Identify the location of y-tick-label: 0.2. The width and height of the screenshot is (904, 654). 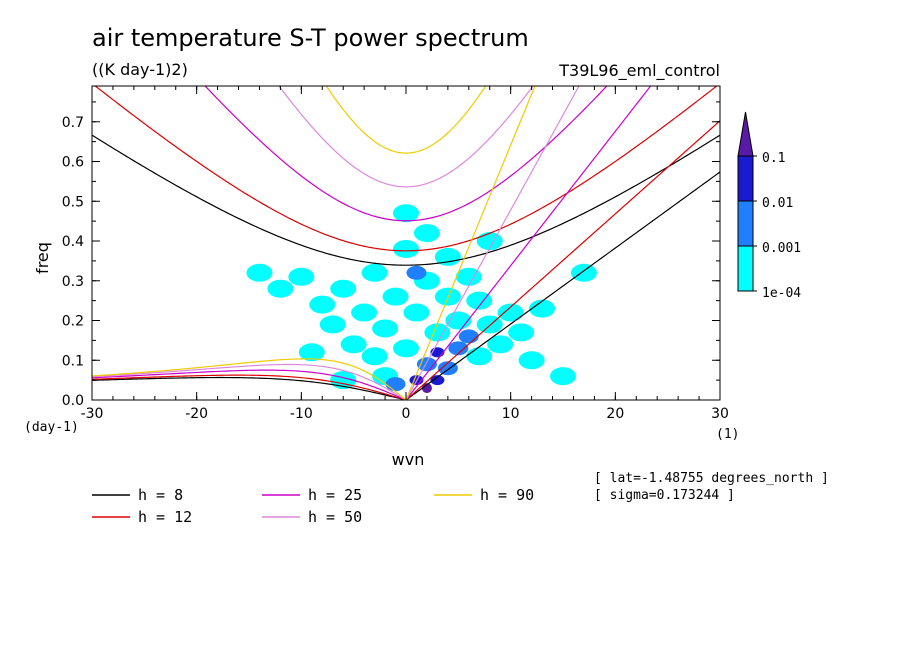
(73, 322).